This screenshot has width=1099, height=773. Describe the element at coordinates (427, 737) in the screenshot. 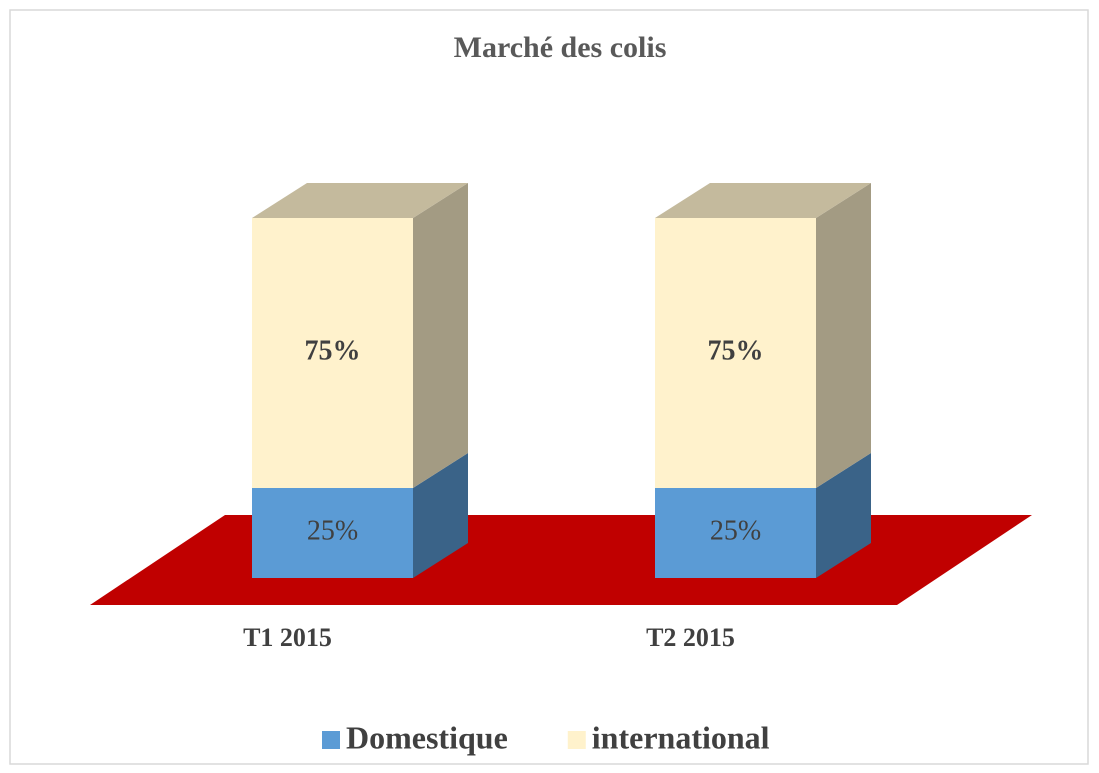

I see `legend-label: Domestique` at that location.